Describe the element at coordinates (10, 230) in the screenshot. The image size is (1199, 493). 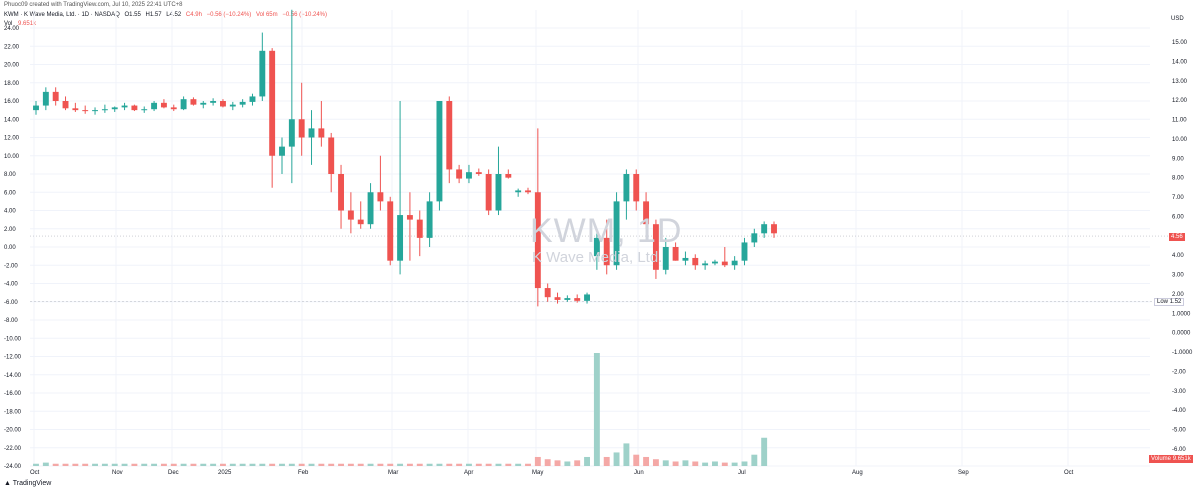
I see `left-tick-label: 2.00` at that location.